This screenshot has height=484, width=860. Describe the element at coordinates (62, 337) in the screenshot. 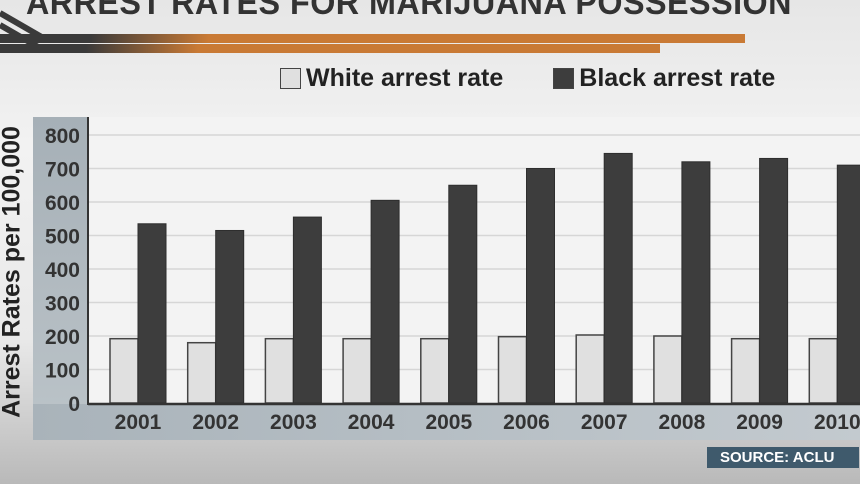

I see `y-tick-label: 200` at that location.